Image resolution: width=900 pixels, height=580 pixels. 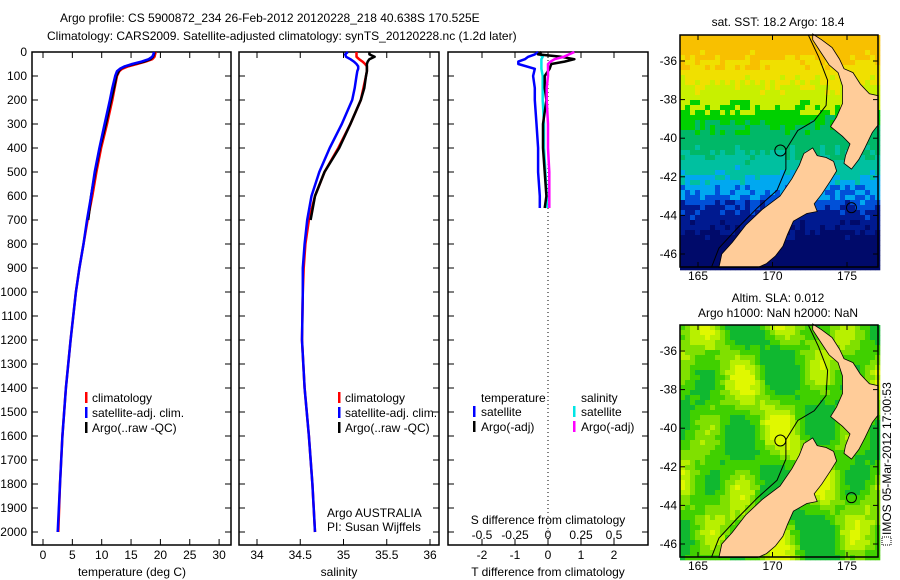 I want to click on x-tick-label: 35, so click(x=344, y=555).